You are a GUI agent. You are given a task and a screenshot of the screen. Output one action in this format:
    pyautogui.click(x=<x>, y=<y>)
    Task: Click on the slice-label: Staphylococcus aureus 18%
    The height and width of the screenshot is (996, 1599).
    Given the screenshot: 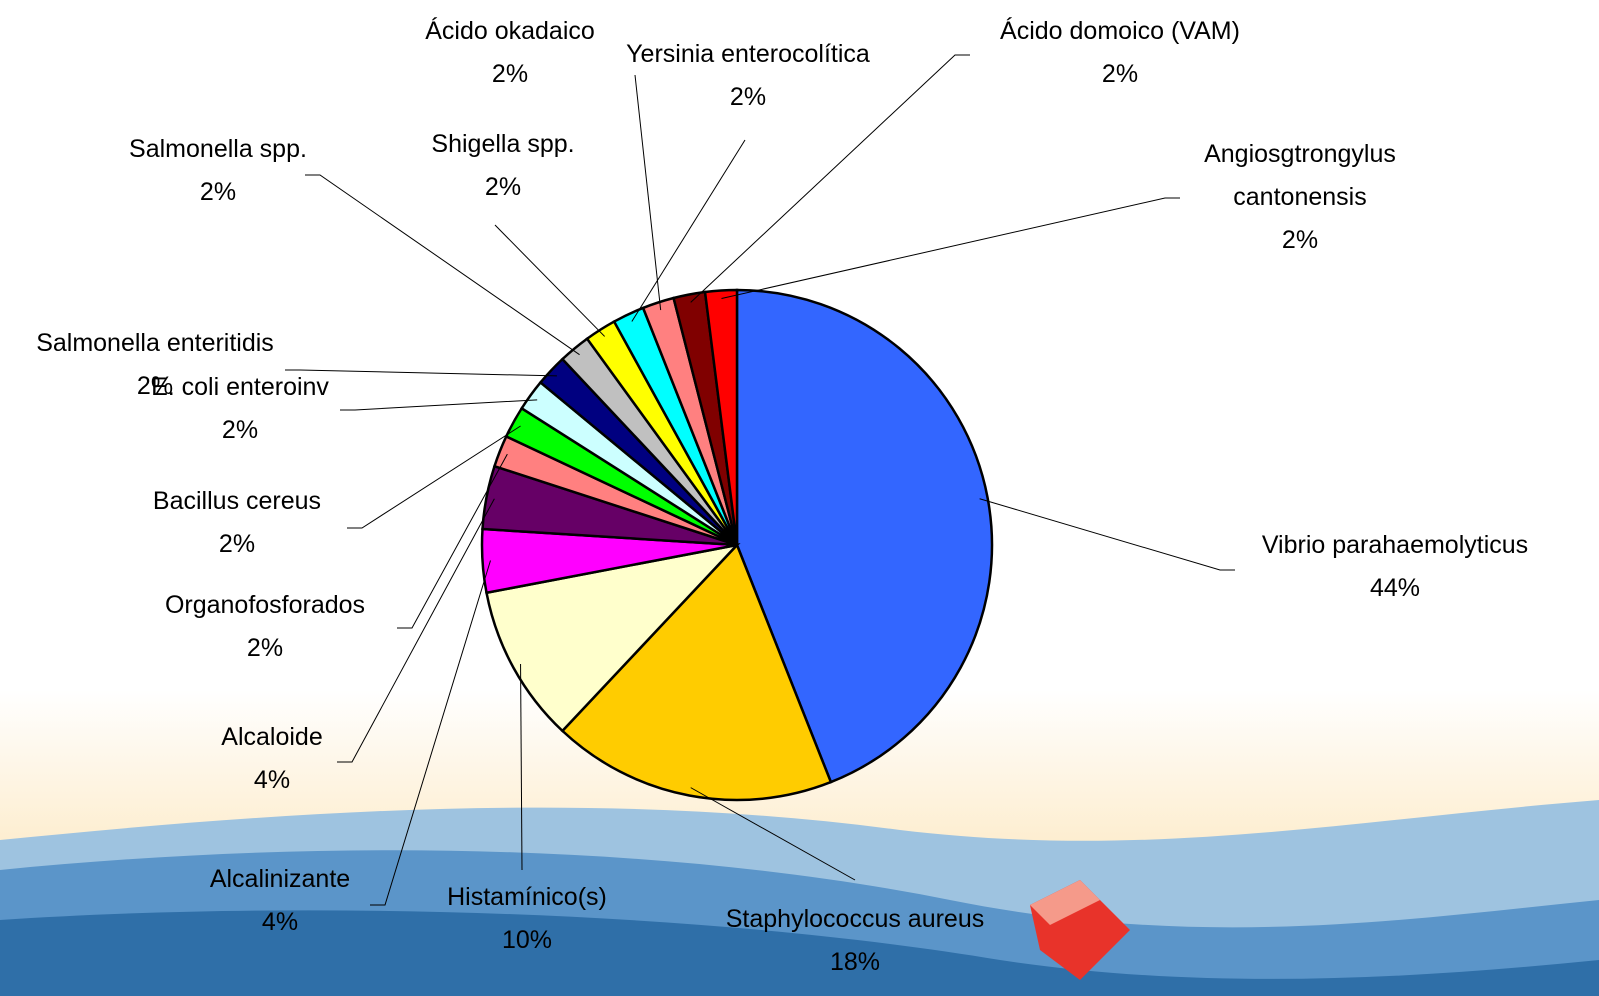 What is the action you would take?
    pyautogui.click(x=855, y=941)
    